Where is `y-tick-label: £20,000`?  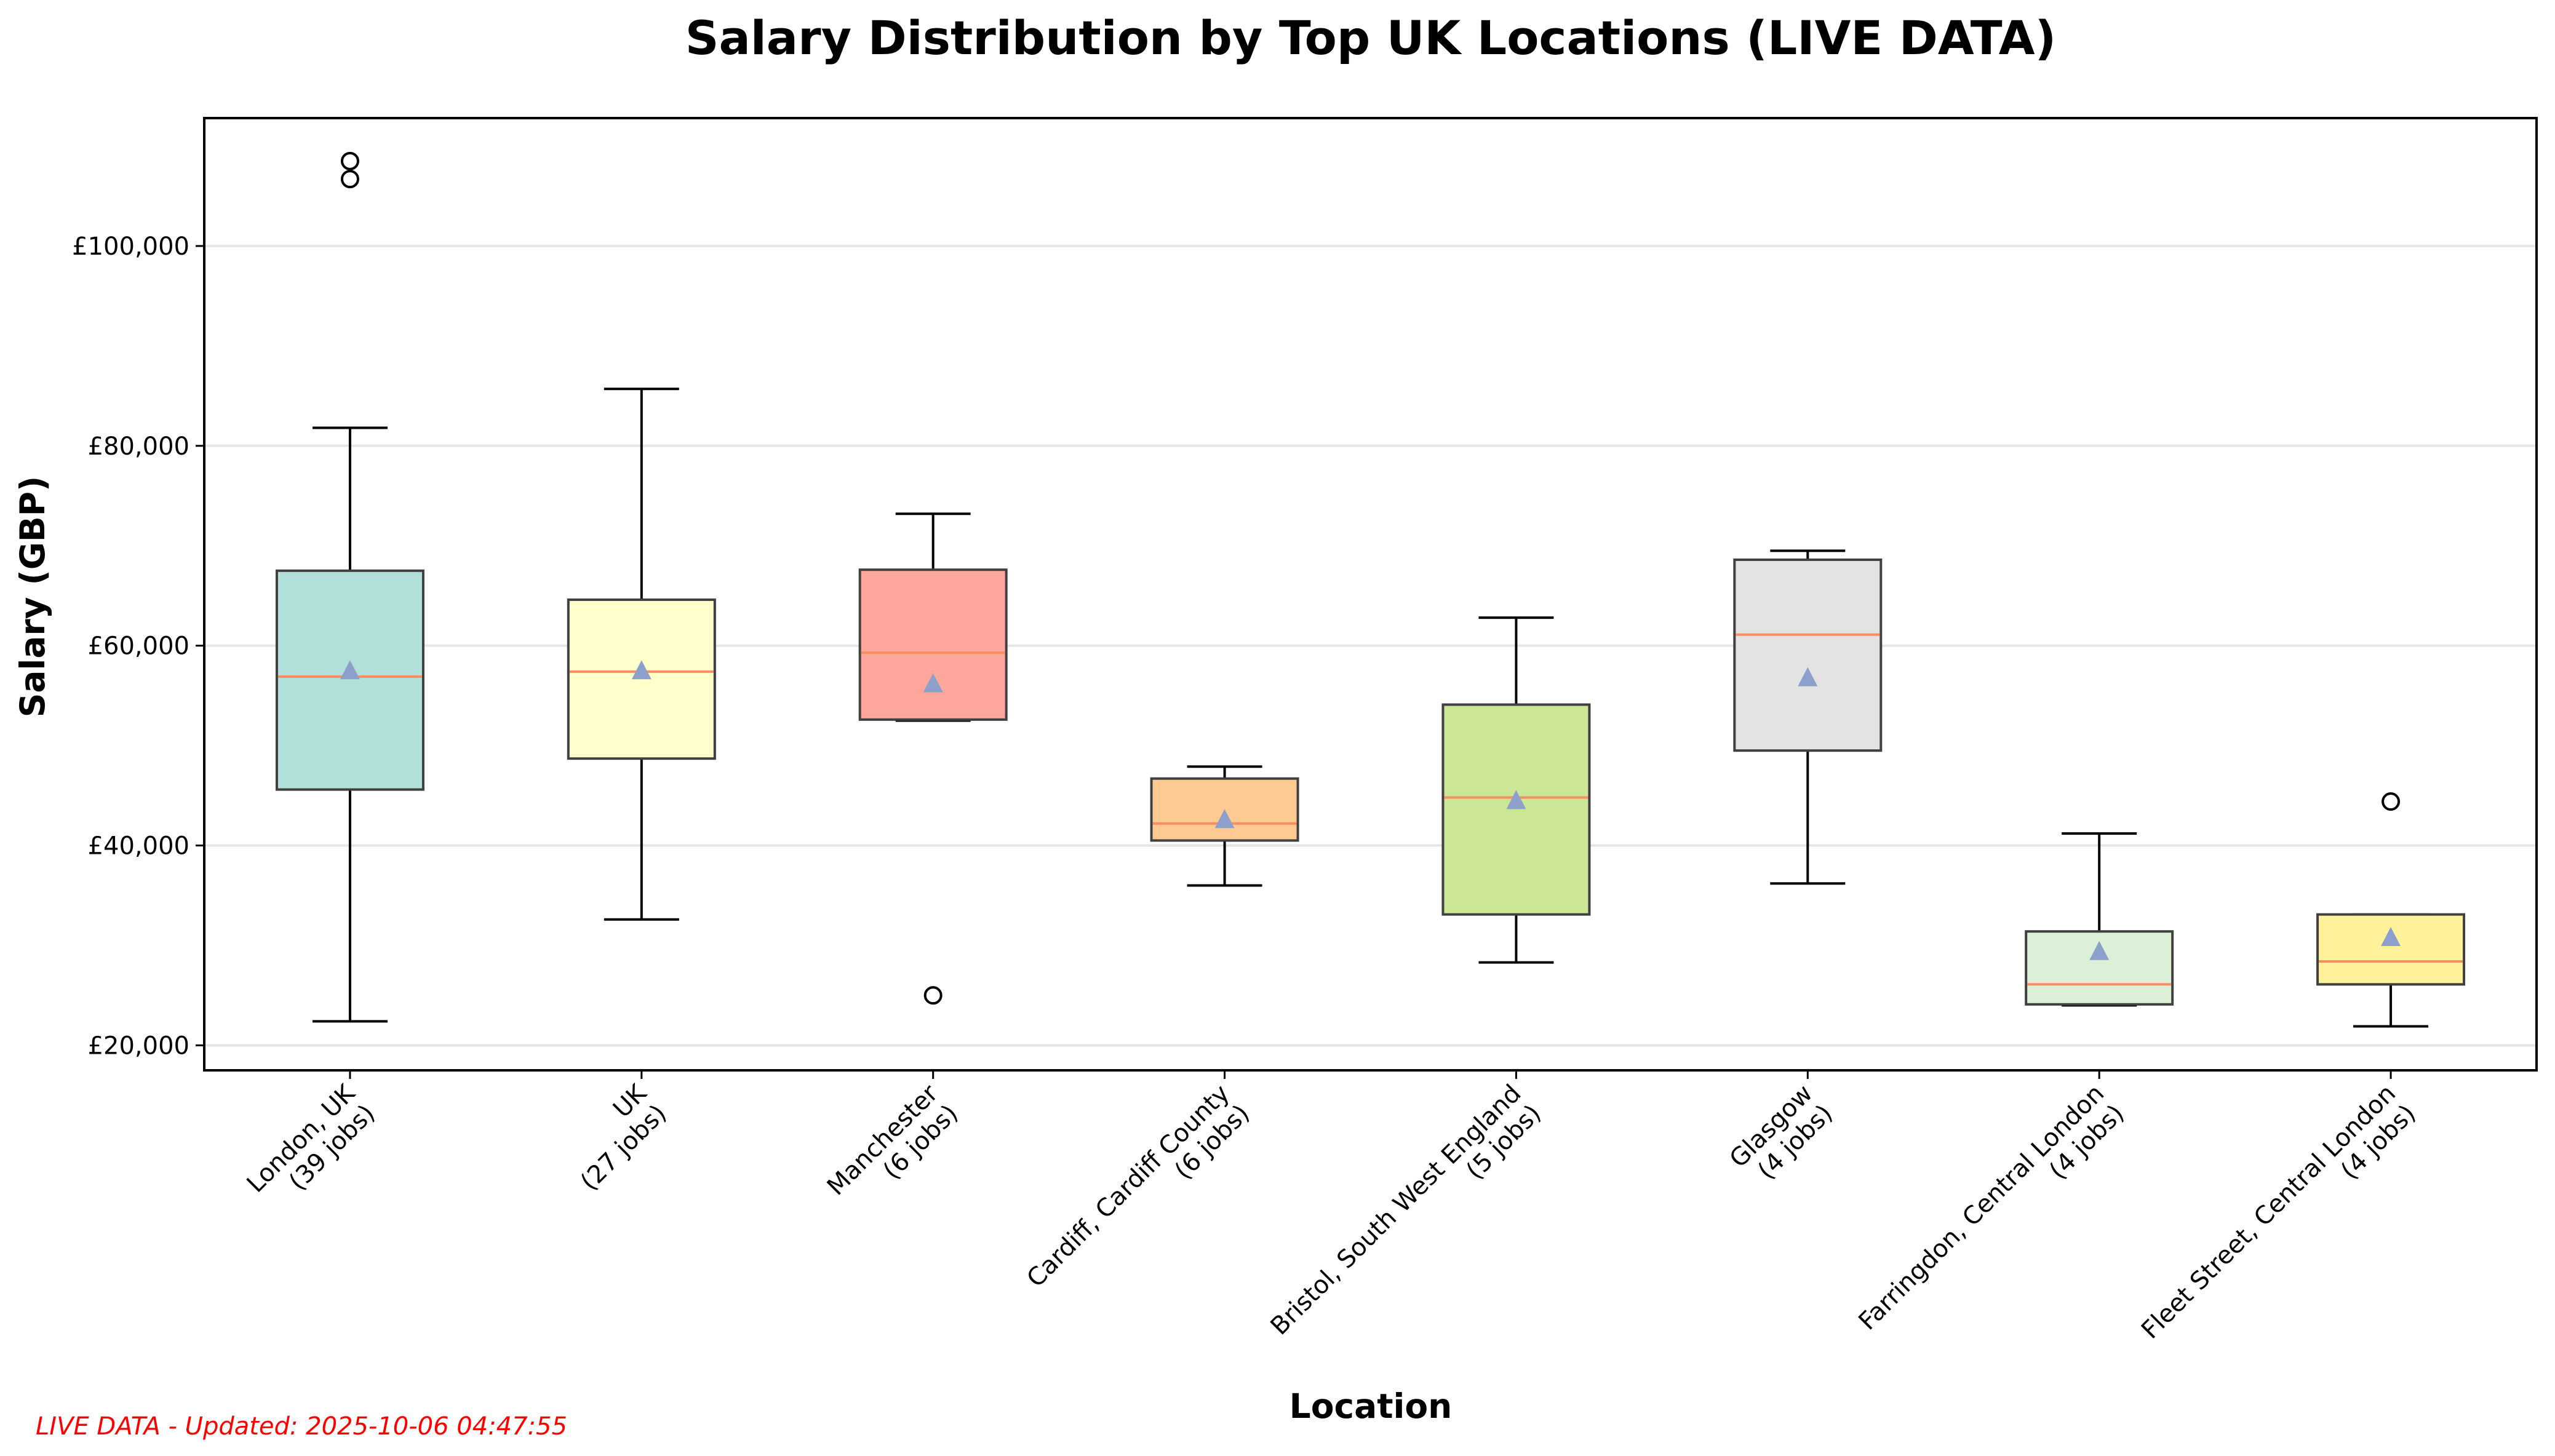
y-tick-label: £20,000 is located at coordinates (138, 1046).